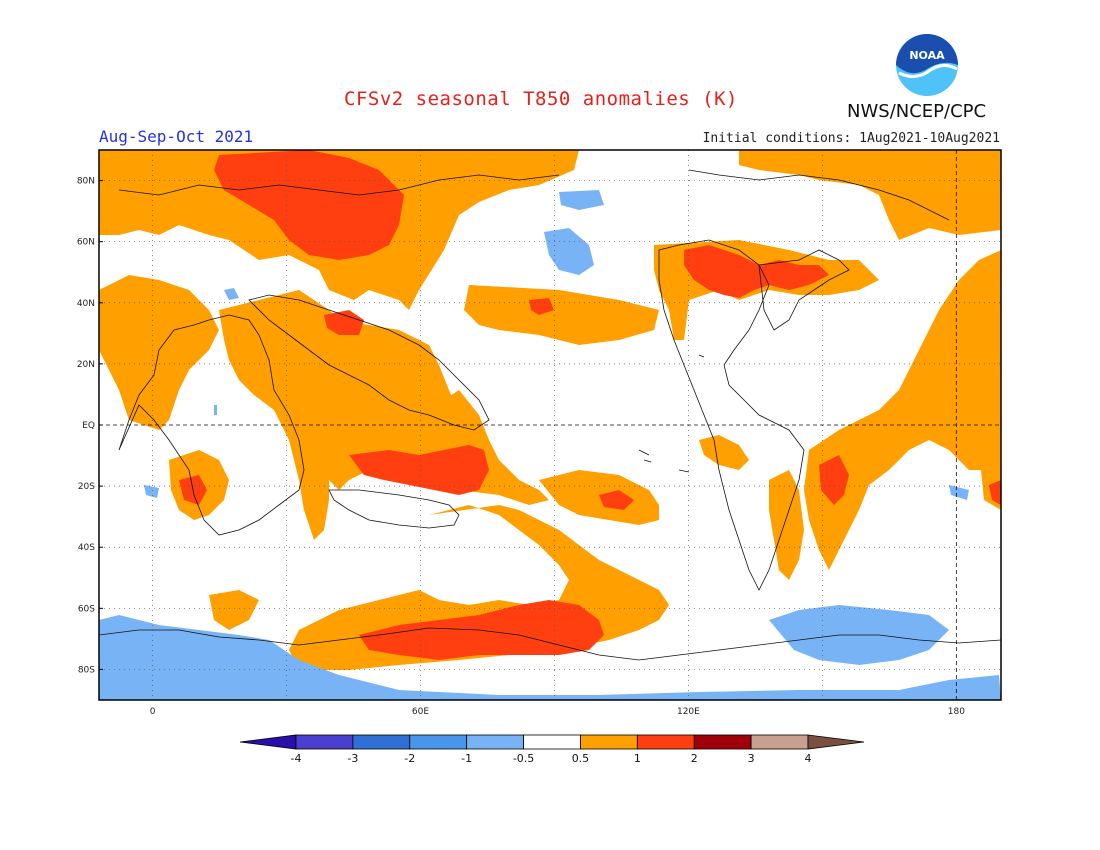 The height and width of the screenshot is (850, 1100). I want to click on lat-tick-label: 40S, so click(86, 548).